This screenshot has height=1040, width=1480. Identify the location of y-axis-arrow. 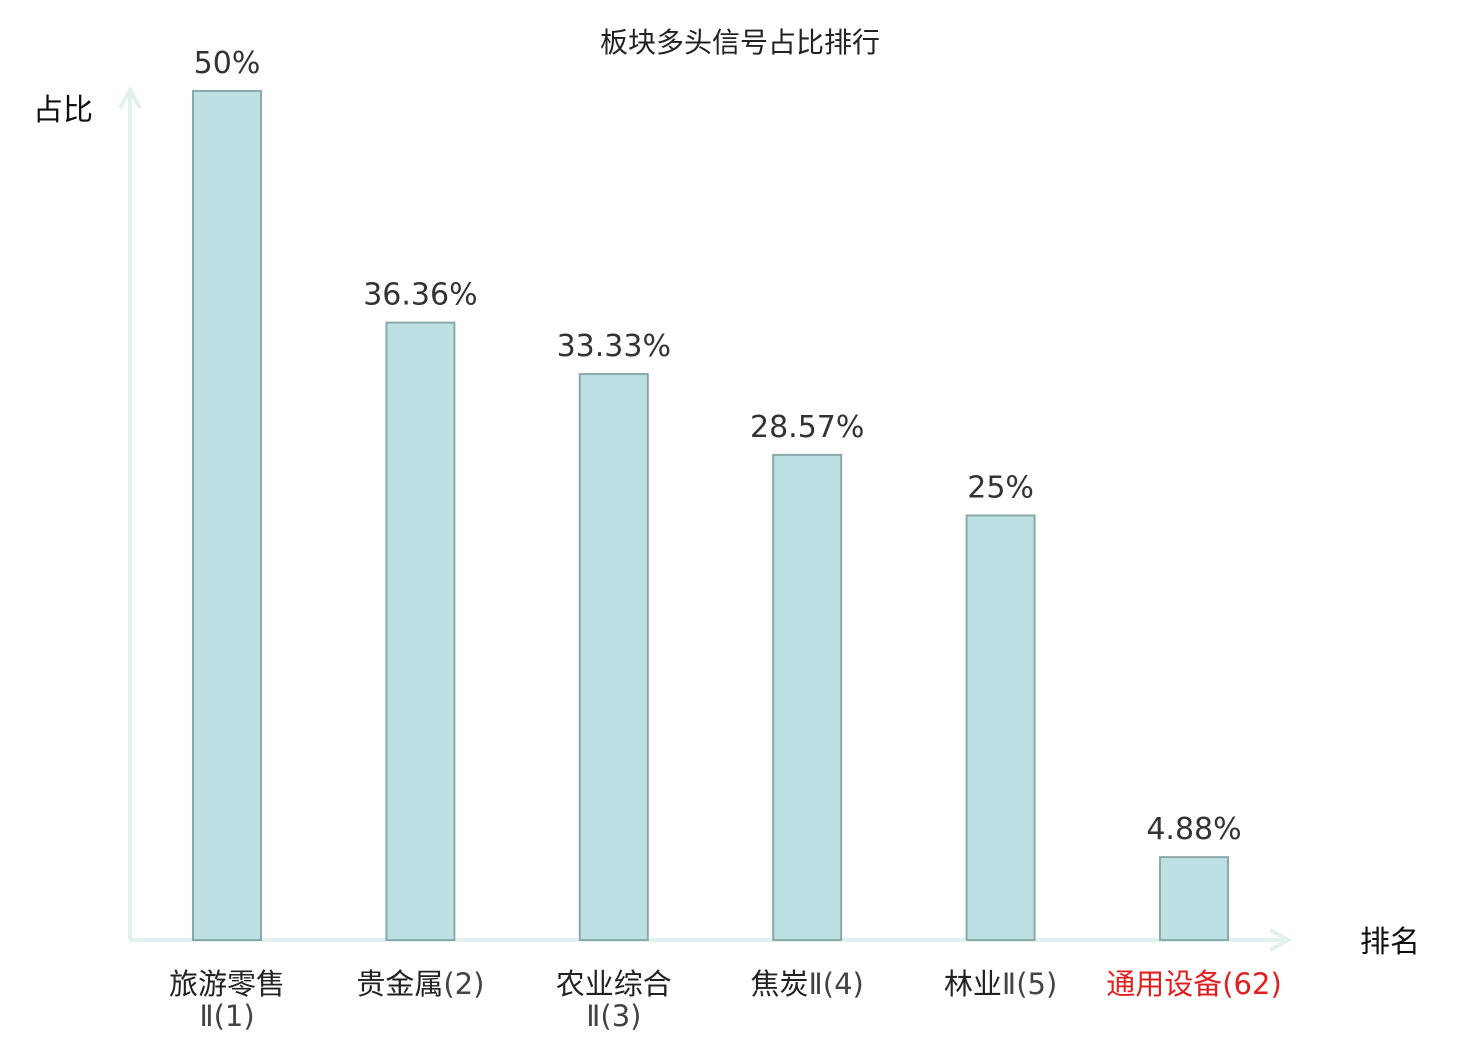
(130, 97).